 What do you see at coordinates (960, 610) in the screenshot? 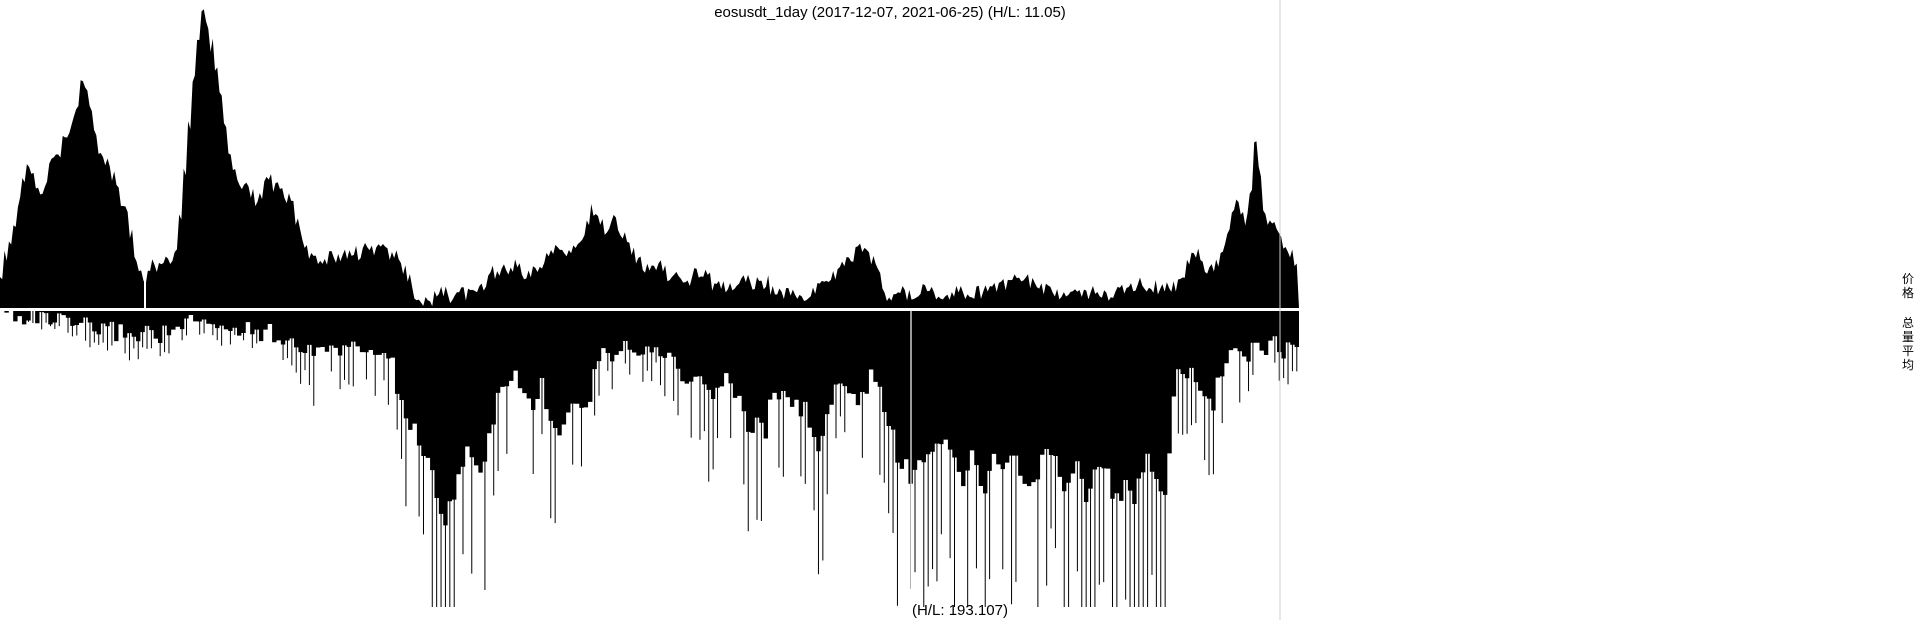
I see `bottom-label: (H/L: 193.107)` at bounding box center [960, 610].